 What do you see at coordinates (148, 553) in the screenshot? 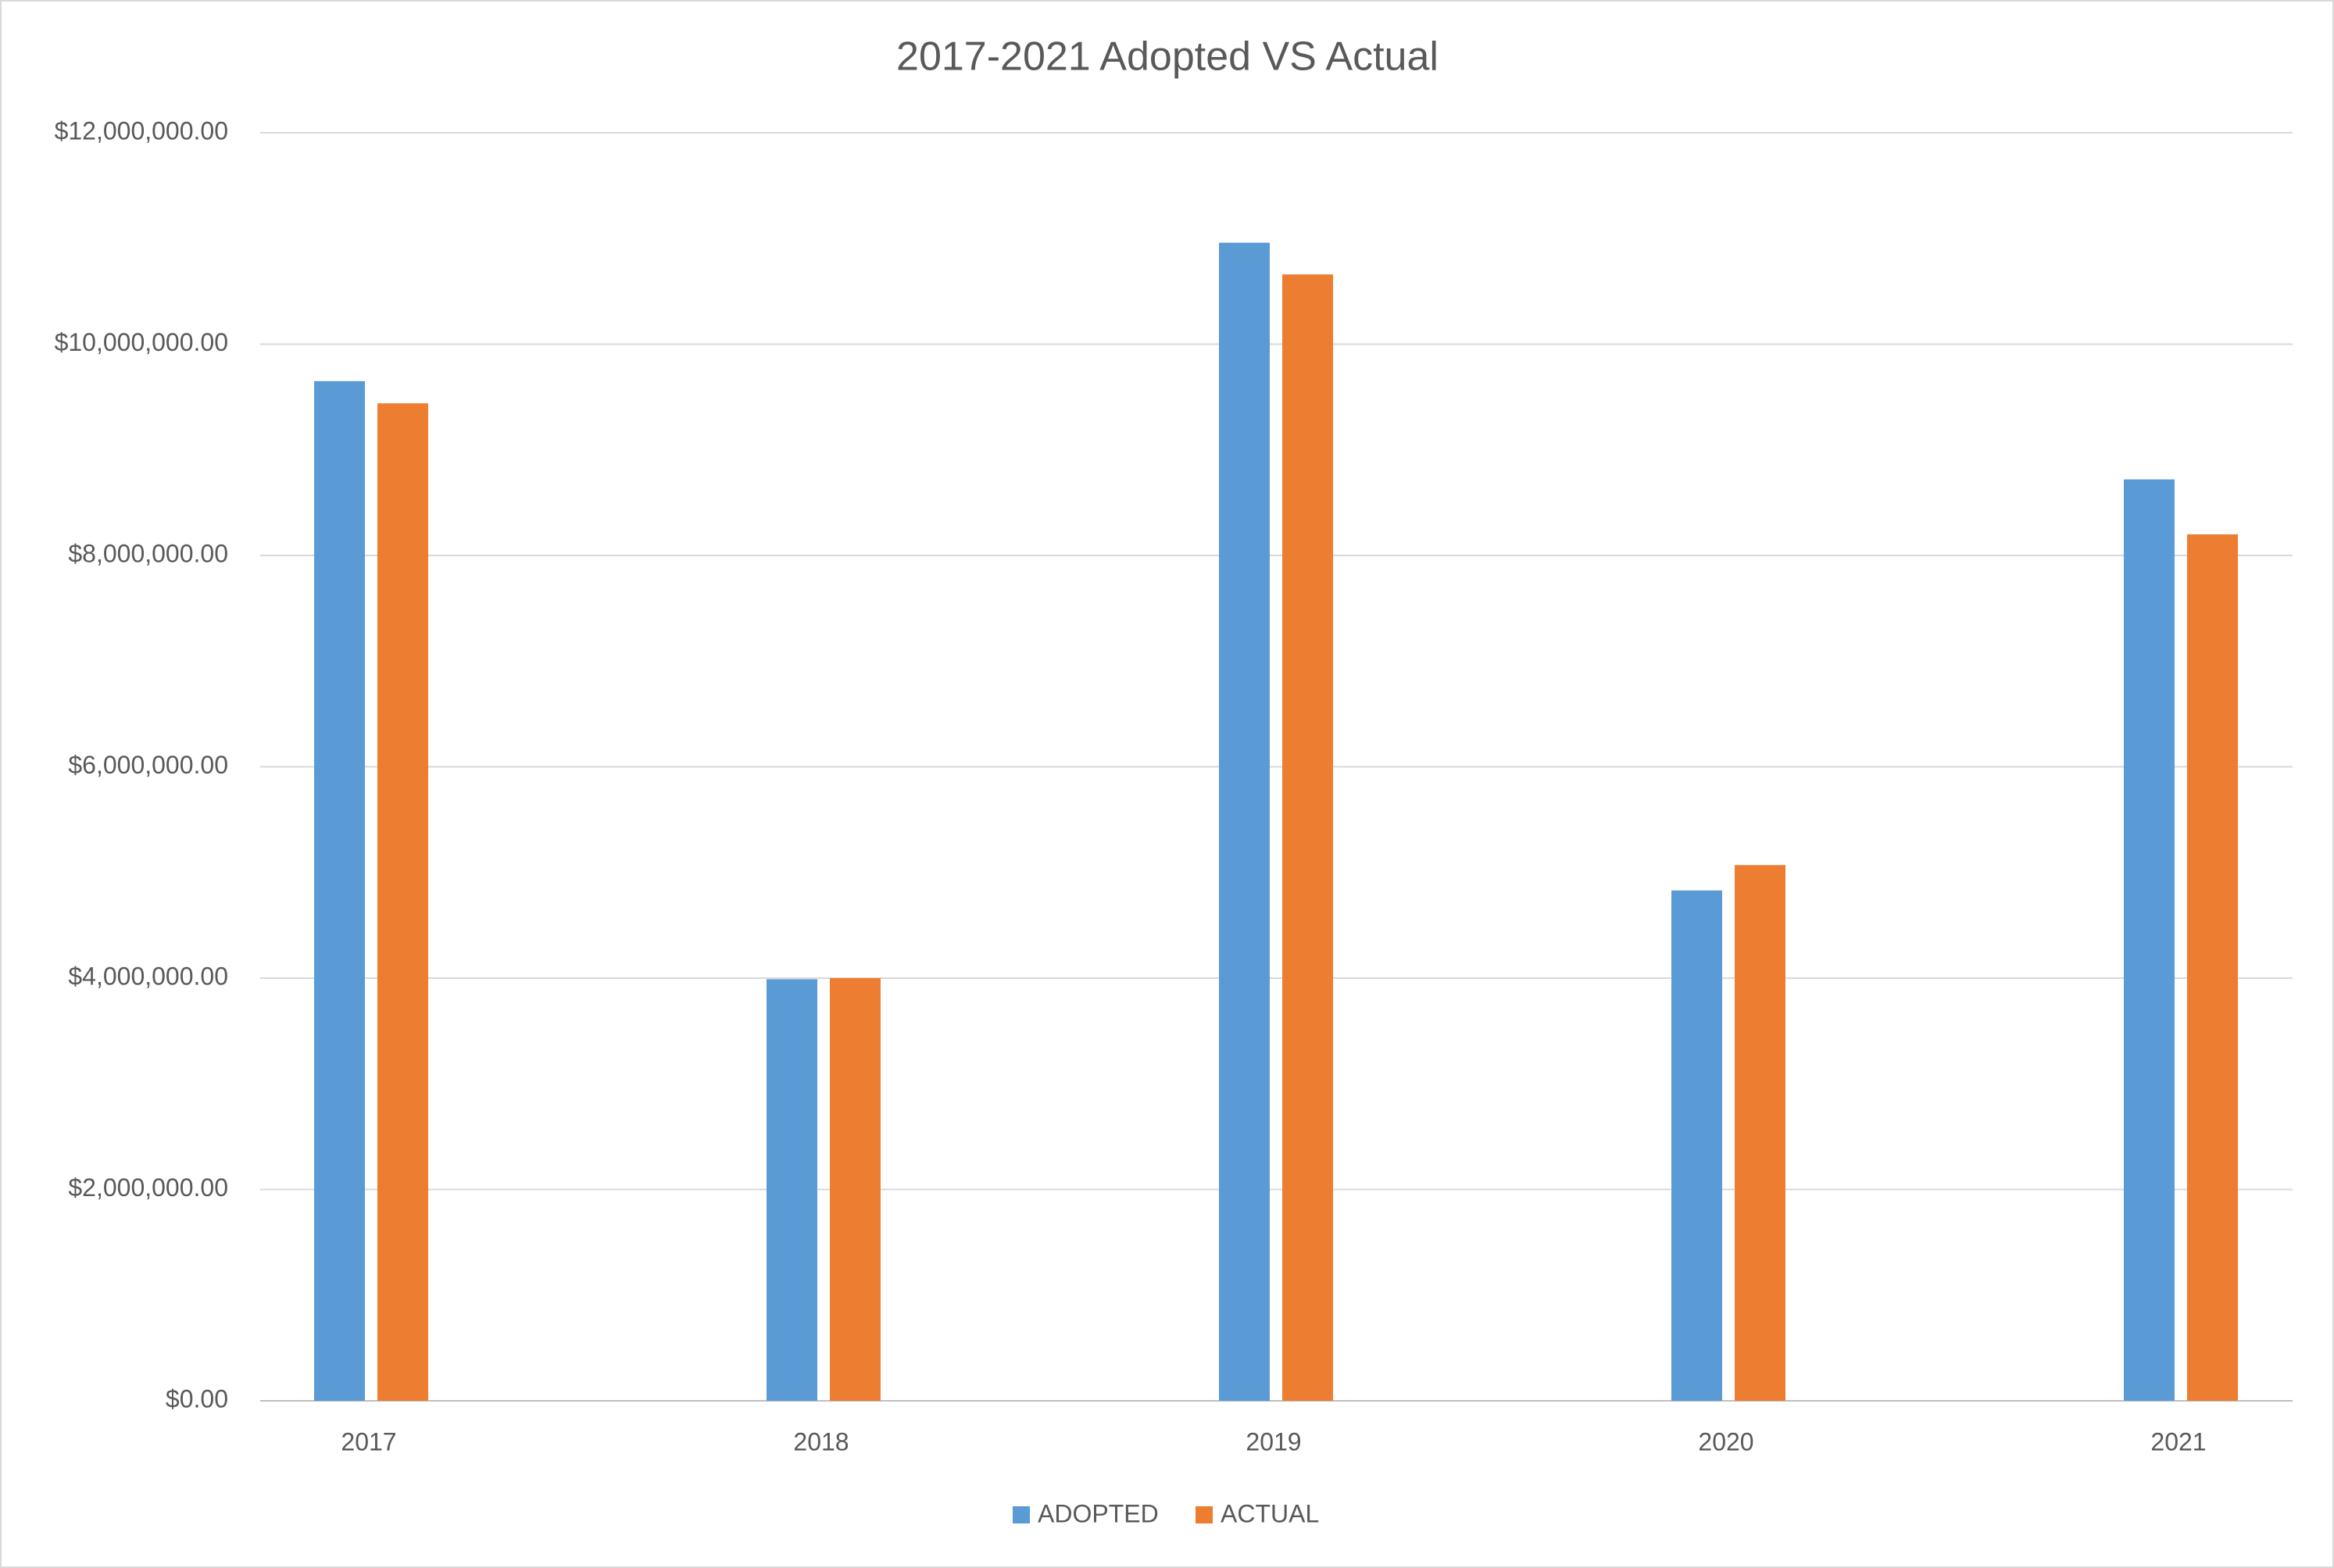
I see `y-tick-label: $8,000,000.00` at bounding box center [148, 553].